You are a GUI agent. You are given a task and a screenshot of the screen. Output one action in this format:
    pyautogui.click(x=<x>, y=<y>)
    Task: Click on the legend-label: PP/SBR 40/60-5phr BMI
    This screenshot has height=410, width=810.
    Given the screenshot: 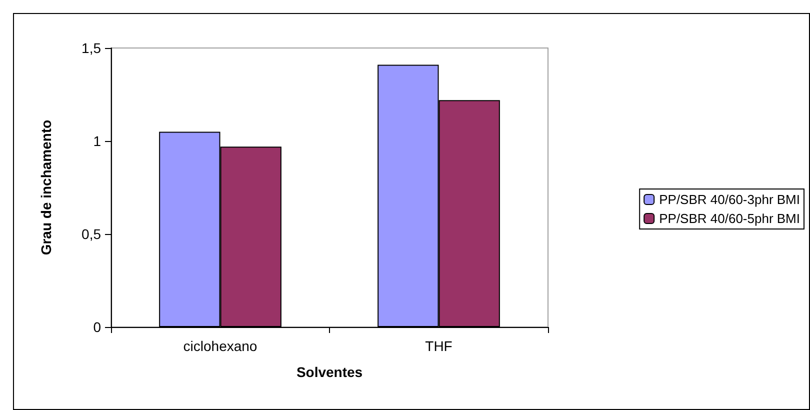 What is the action you would take?
    pyautogui.click(x=729, y=218)
    